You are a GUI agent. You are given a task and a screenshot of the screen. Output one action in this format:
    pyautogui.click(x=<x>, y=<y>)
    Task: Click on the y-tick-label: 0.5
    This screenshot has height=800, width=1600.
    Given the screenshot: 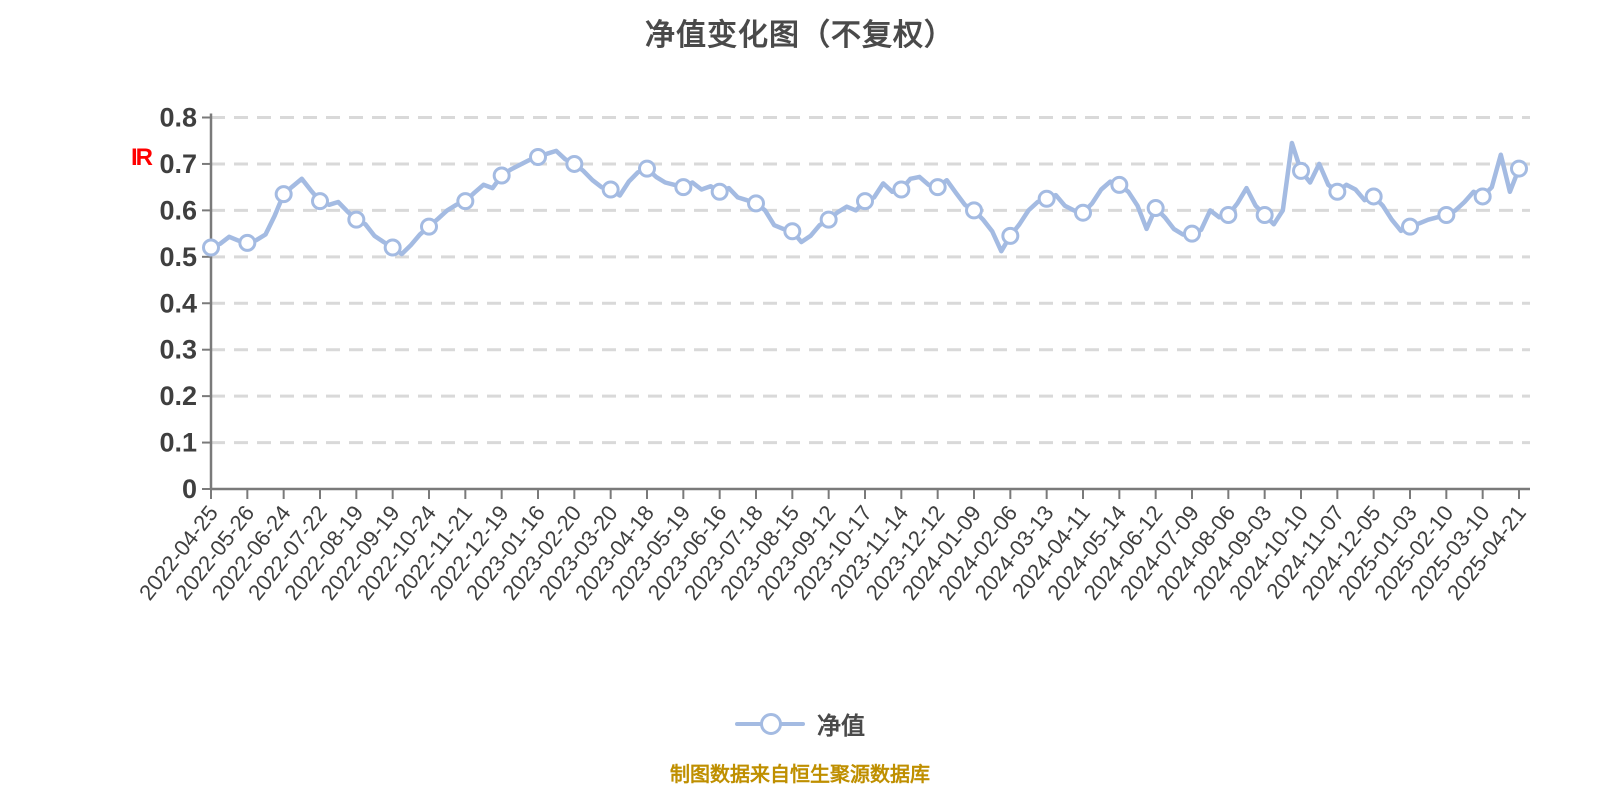 What is the action you would take?
    pyautogui.click(x=178, y=257)
    